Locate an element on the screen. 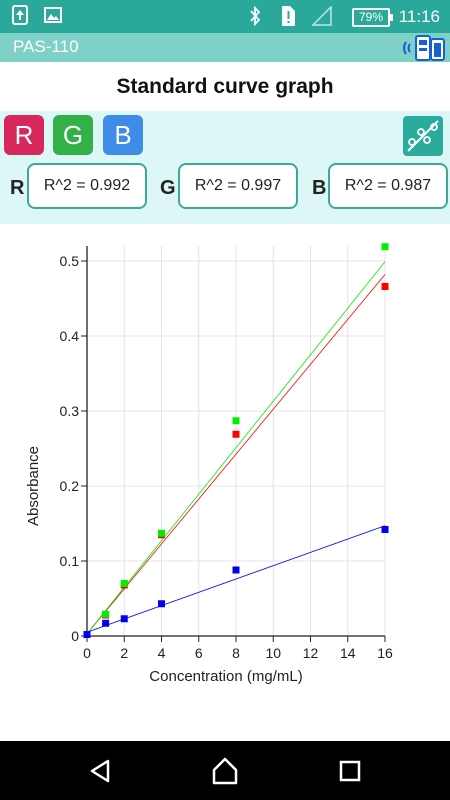 The height and width of the screenshot is (800, 450). bluetooth-icon is located at coordinates (255, 18).